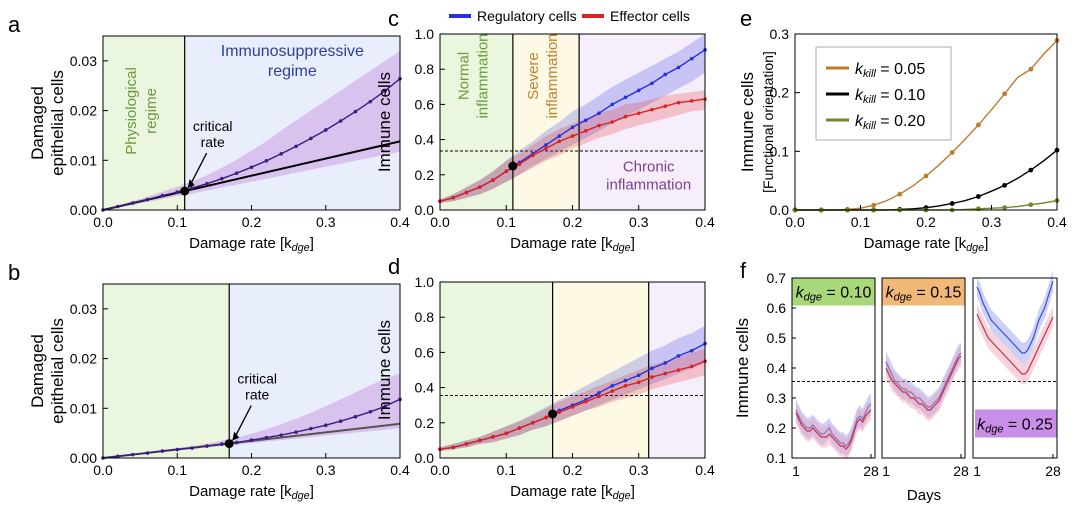 The height and width of the screenshot is (509, 1077). What do you see at coordinates (977, 471) in the screenshot?
I see `x-tick-label: 1` at bounding box center [977, 471].